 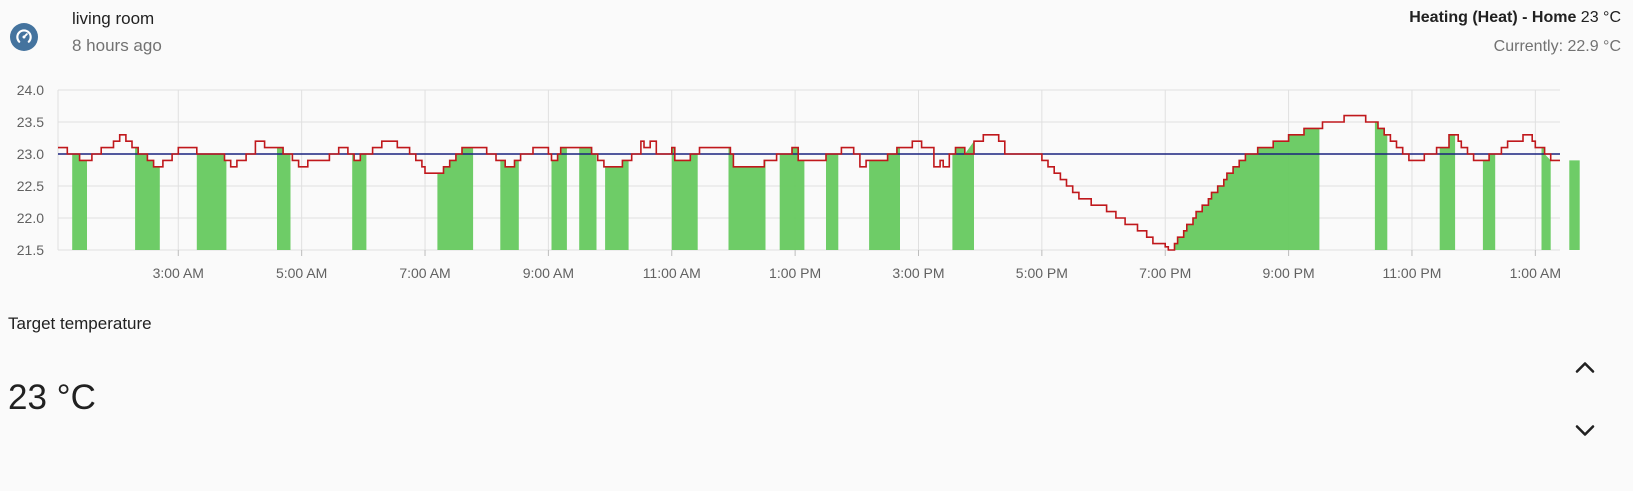 What do you see at coordinates (30, 122) in the screenshot?
I see `y-tick-label: 23.5` at bounding box center [30, 122].